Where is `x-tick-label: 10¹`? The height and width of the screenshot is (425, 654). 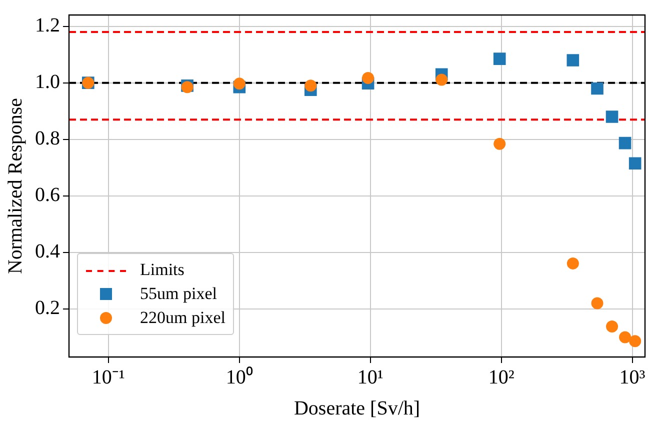
x-tick-label: 10¹ is located at coordinates (370, 377).